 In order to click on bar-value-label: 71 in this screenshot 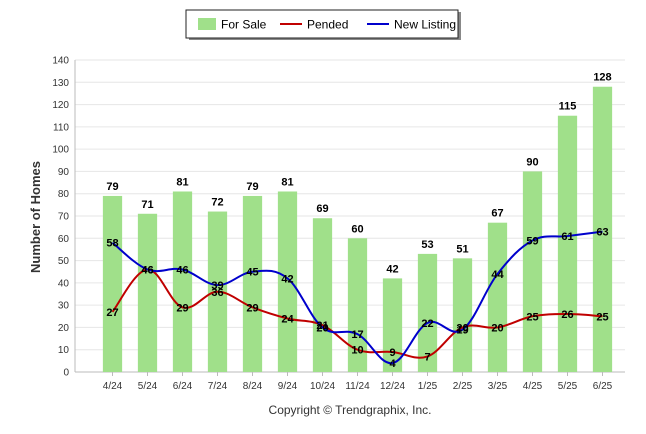, I will do `click(147, 205)`.